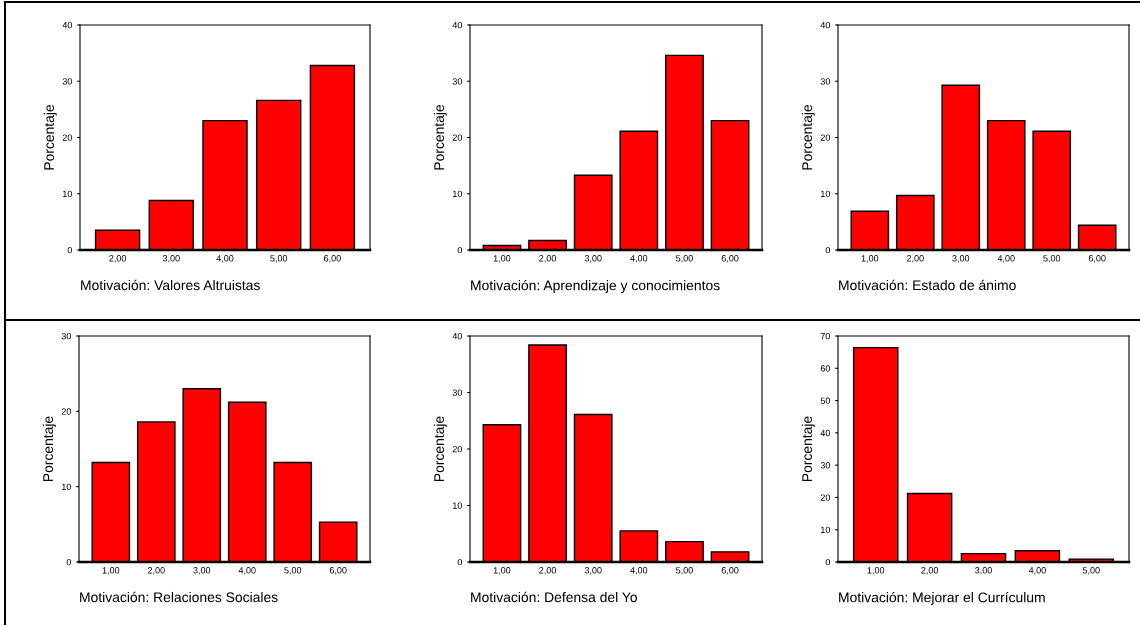  I want to click on x-axis-title: Motivación: Defensa del Yo, so click(554, 597).